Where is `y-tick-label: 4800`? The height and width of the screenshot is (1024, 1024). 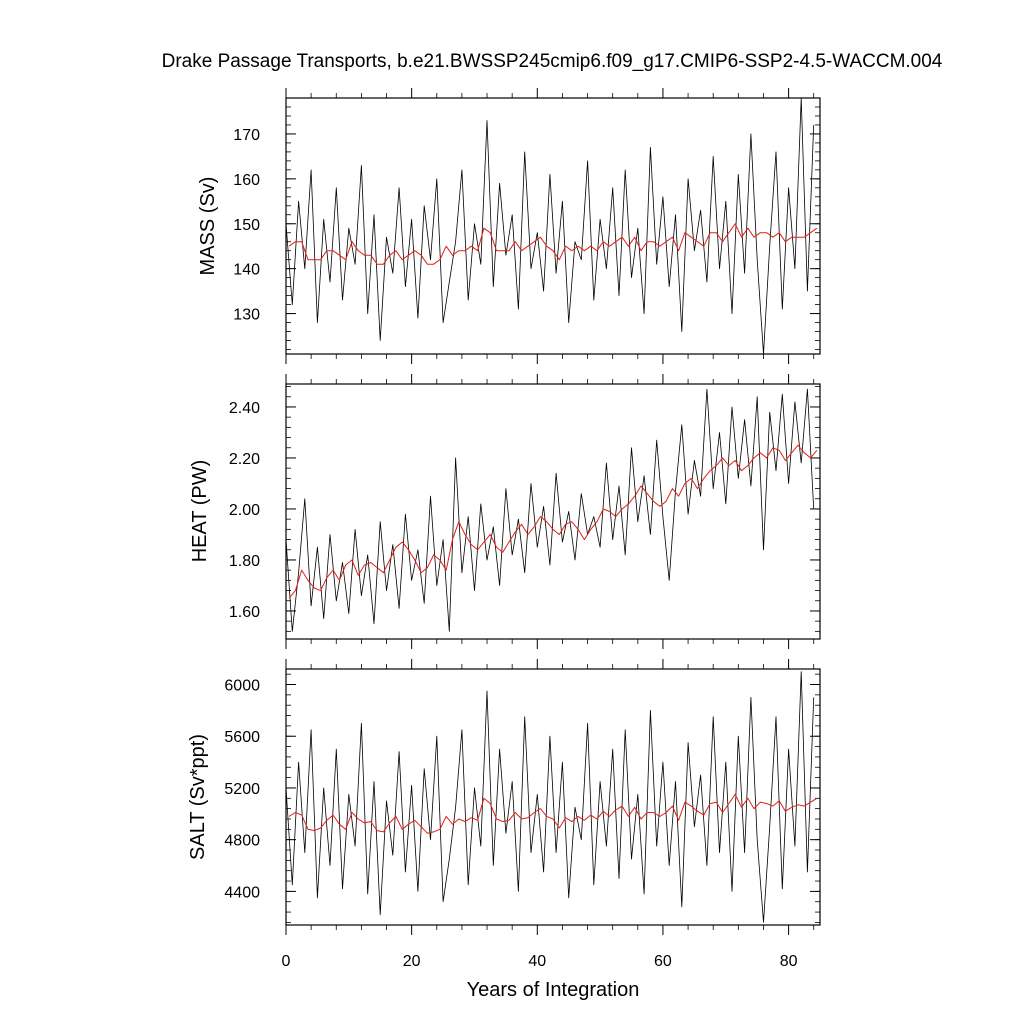
y-tick-label: 4800 is located at coordinates (242, 841).